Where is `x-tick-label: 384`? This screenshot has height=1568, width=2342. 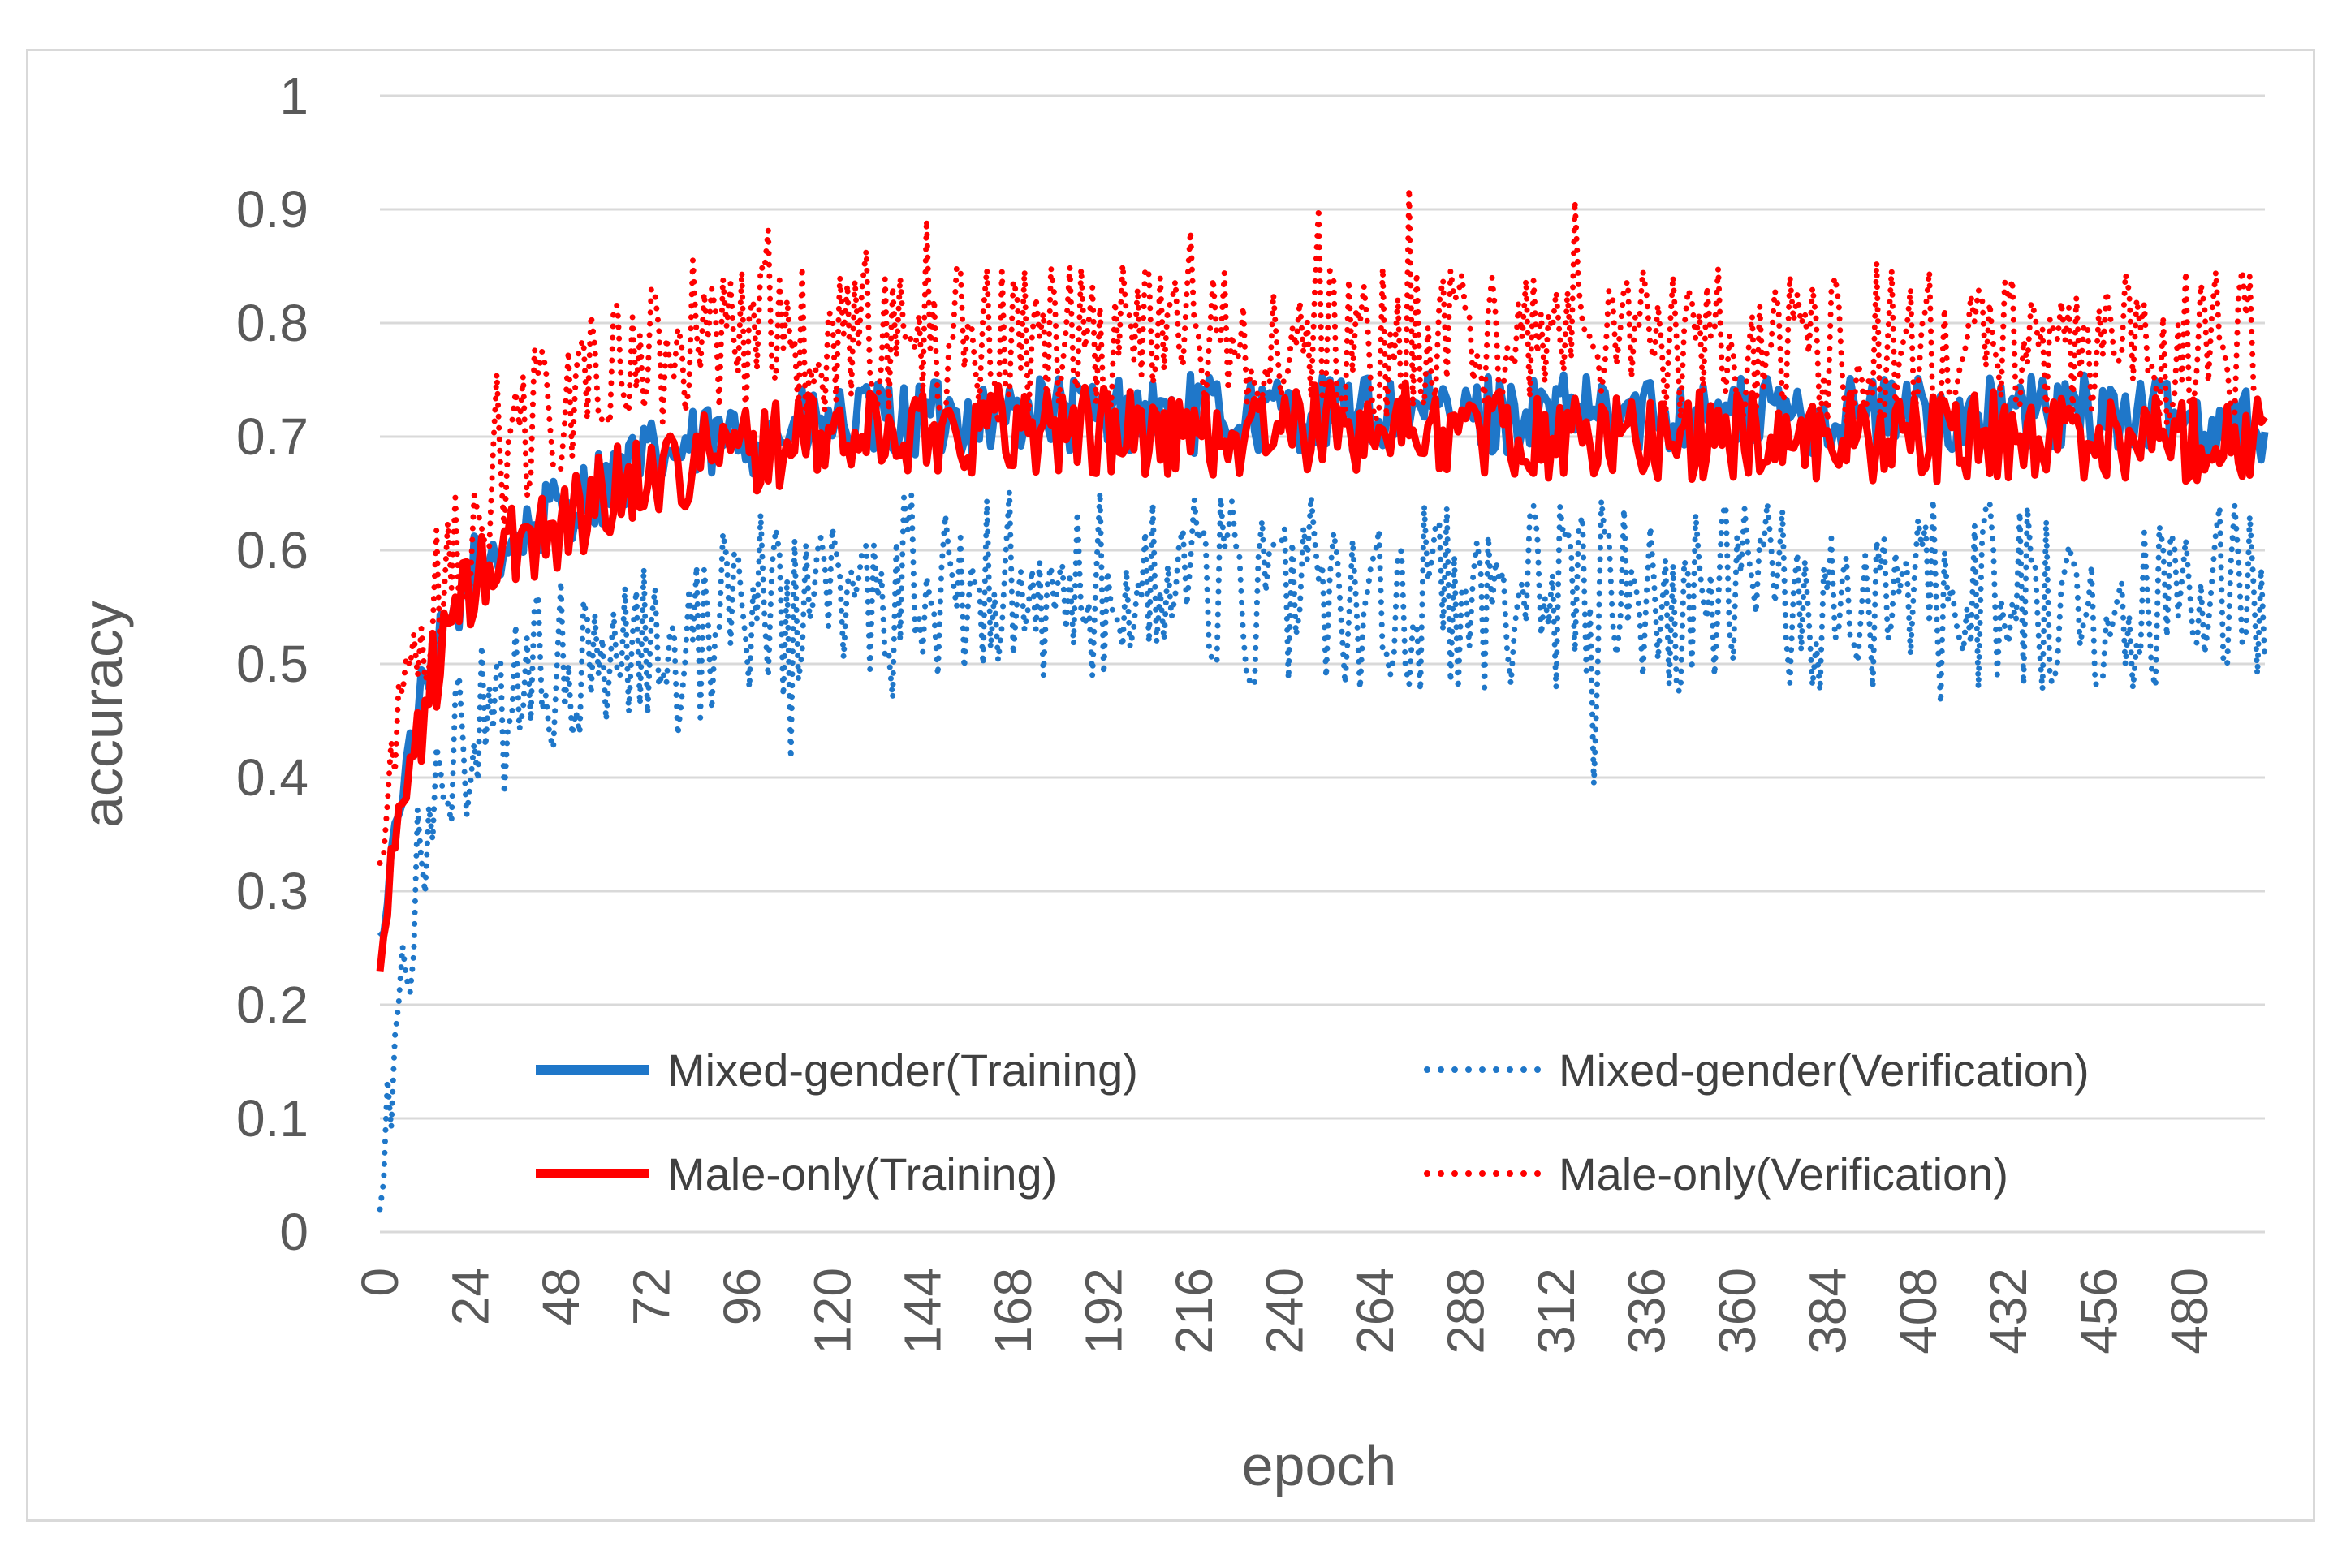
x-tick-label: 384 is located at coordinates (1827, 1312).